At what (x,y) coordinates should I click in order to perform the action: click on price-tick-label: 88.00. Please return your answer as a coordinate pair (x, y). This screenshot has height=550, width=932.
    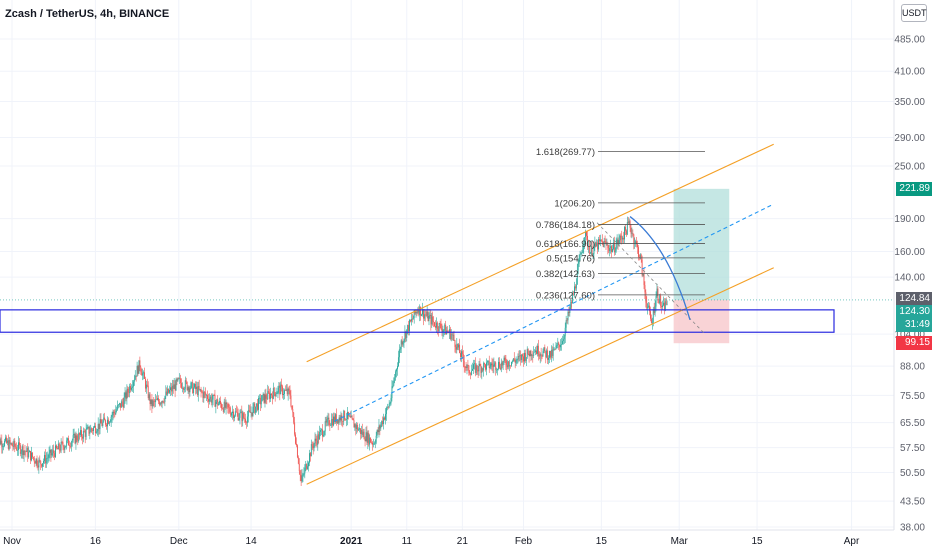
    Looking at the image, I should click on (912, 367).